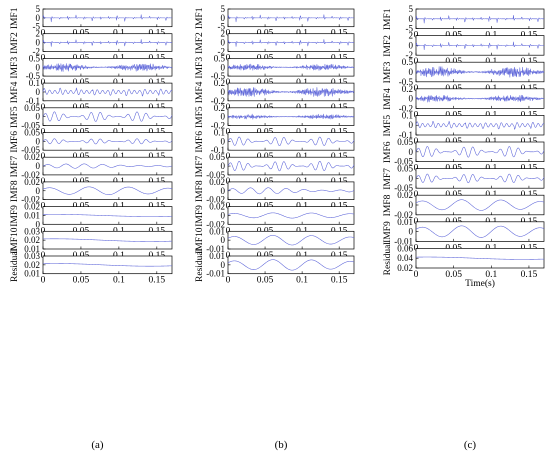 The height and width of the screenshot is (456, 550). I want to click on y-tick-label: -0.5, so click(218, 76).